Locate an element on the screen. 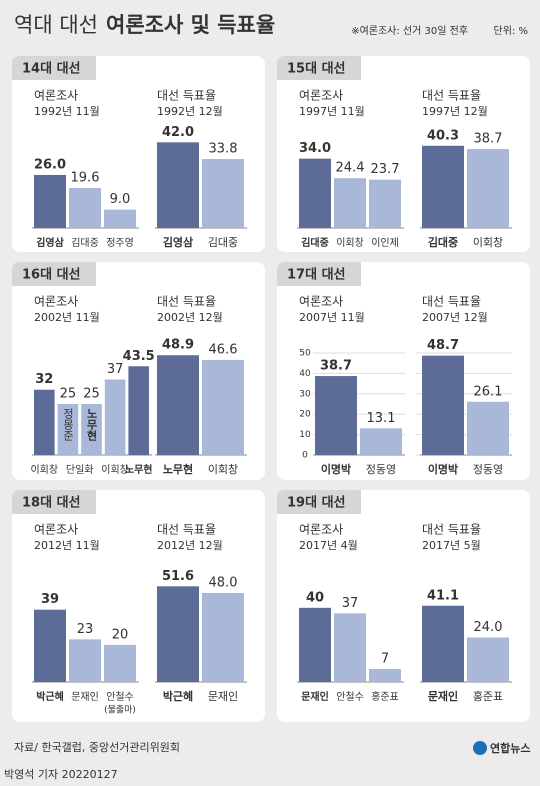 Image resolution: width=540 pixels, height=786 pixels. logo-icon is located at coordinates (480, 748).